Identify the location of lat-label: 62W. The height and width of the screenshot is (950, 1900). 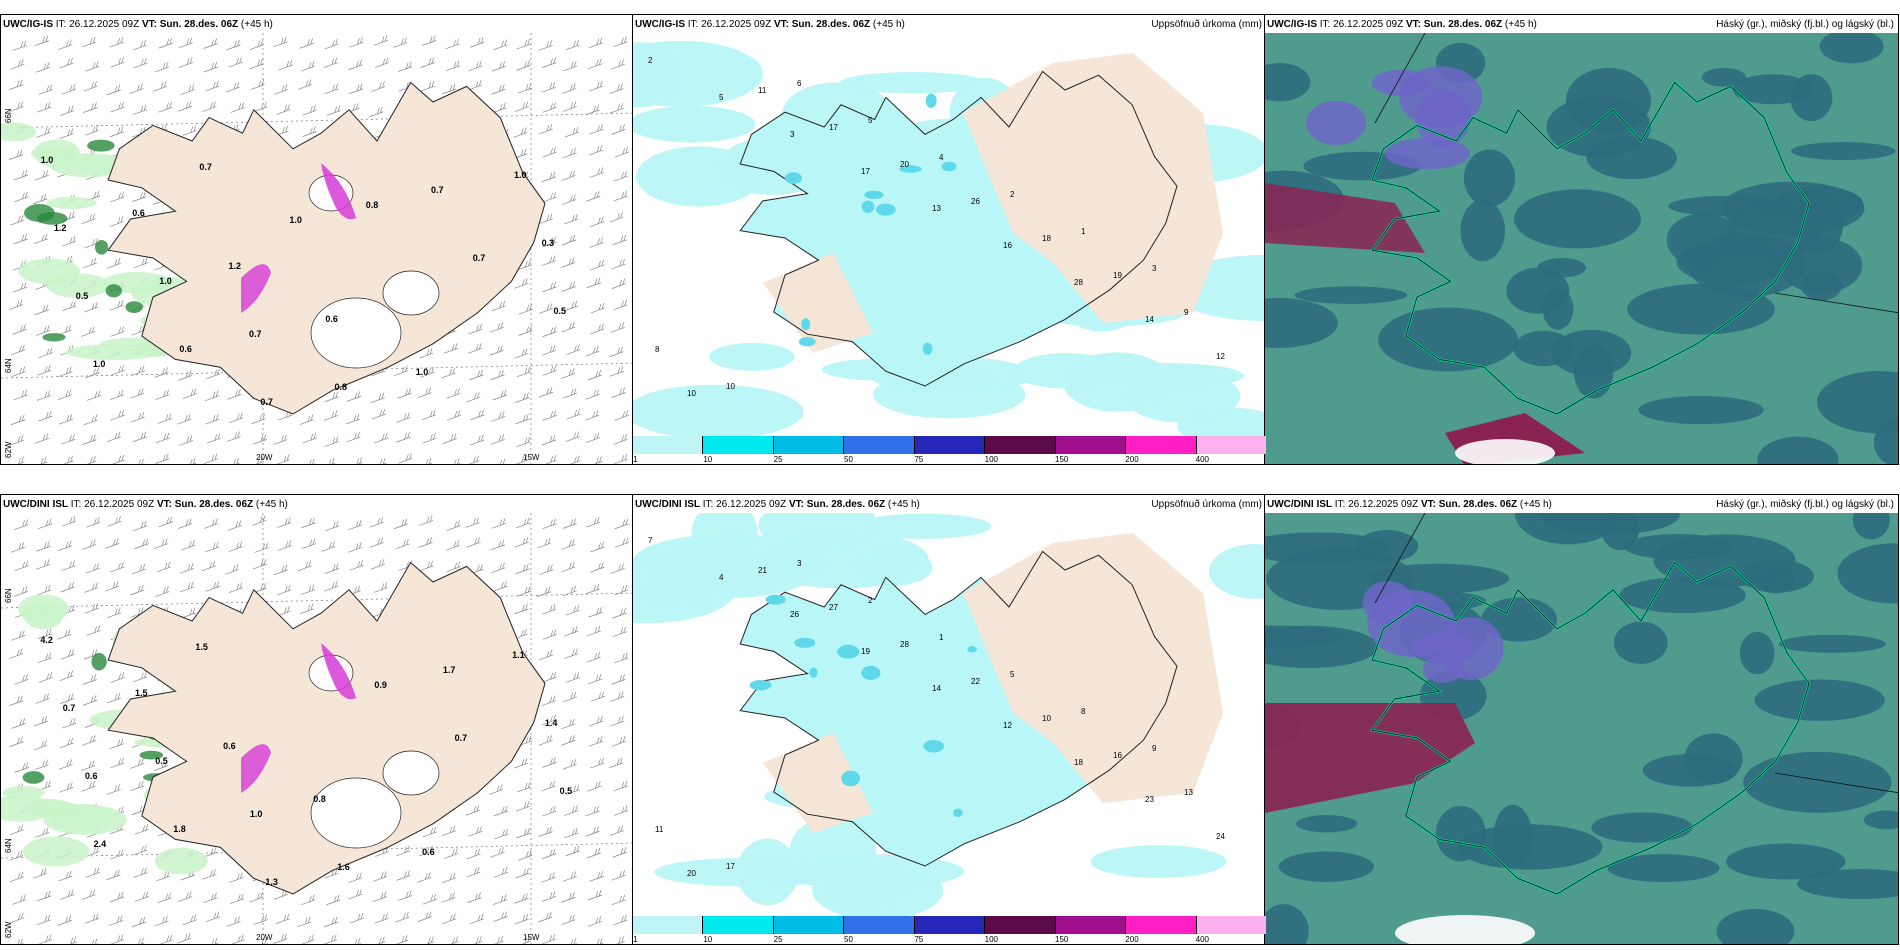
(8, 929).